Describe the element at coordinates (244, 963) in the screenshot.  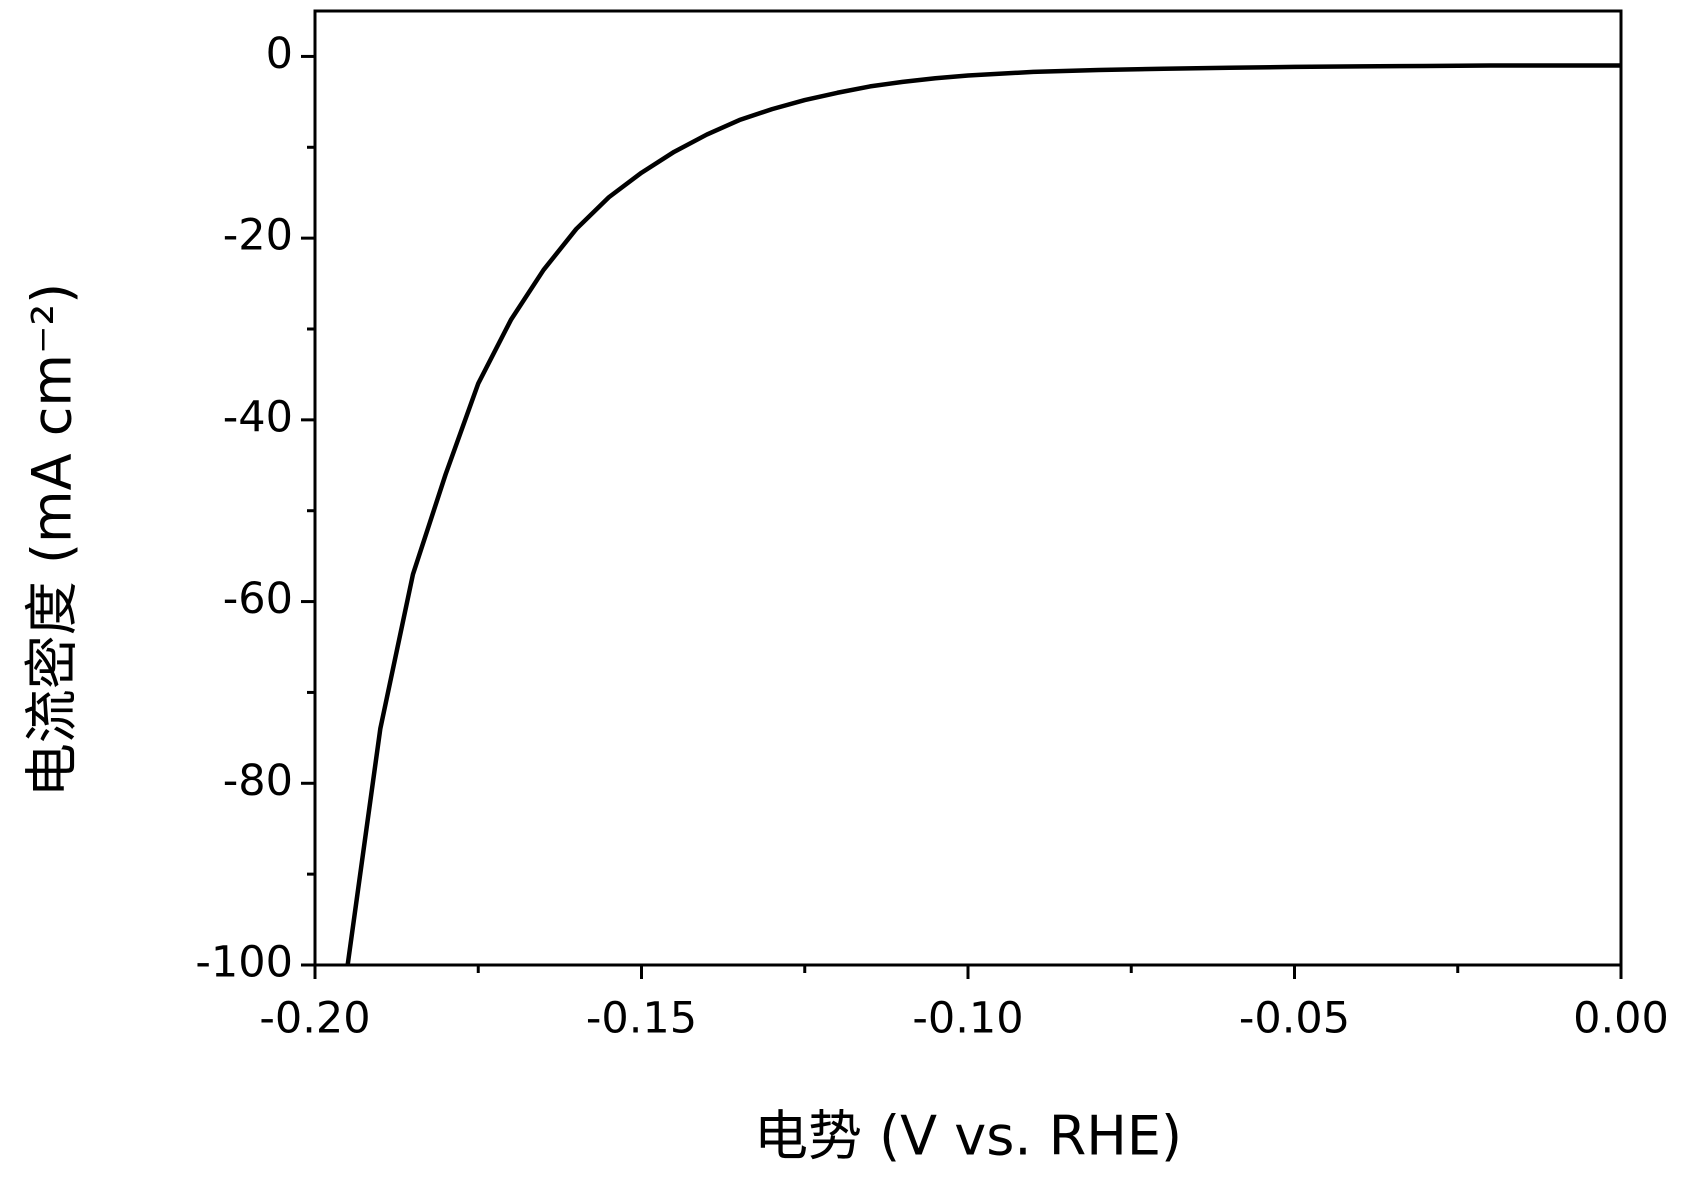
I see `y-tick-label: -100` at that location.